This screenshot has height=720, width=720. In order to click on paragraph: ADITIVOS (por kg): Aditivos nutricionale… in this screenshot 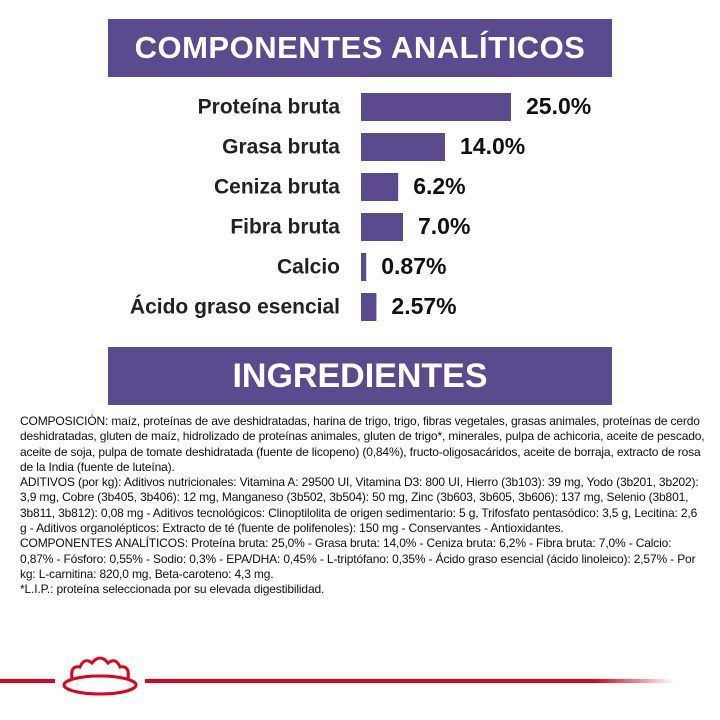, I will do `click(359, 505)`.